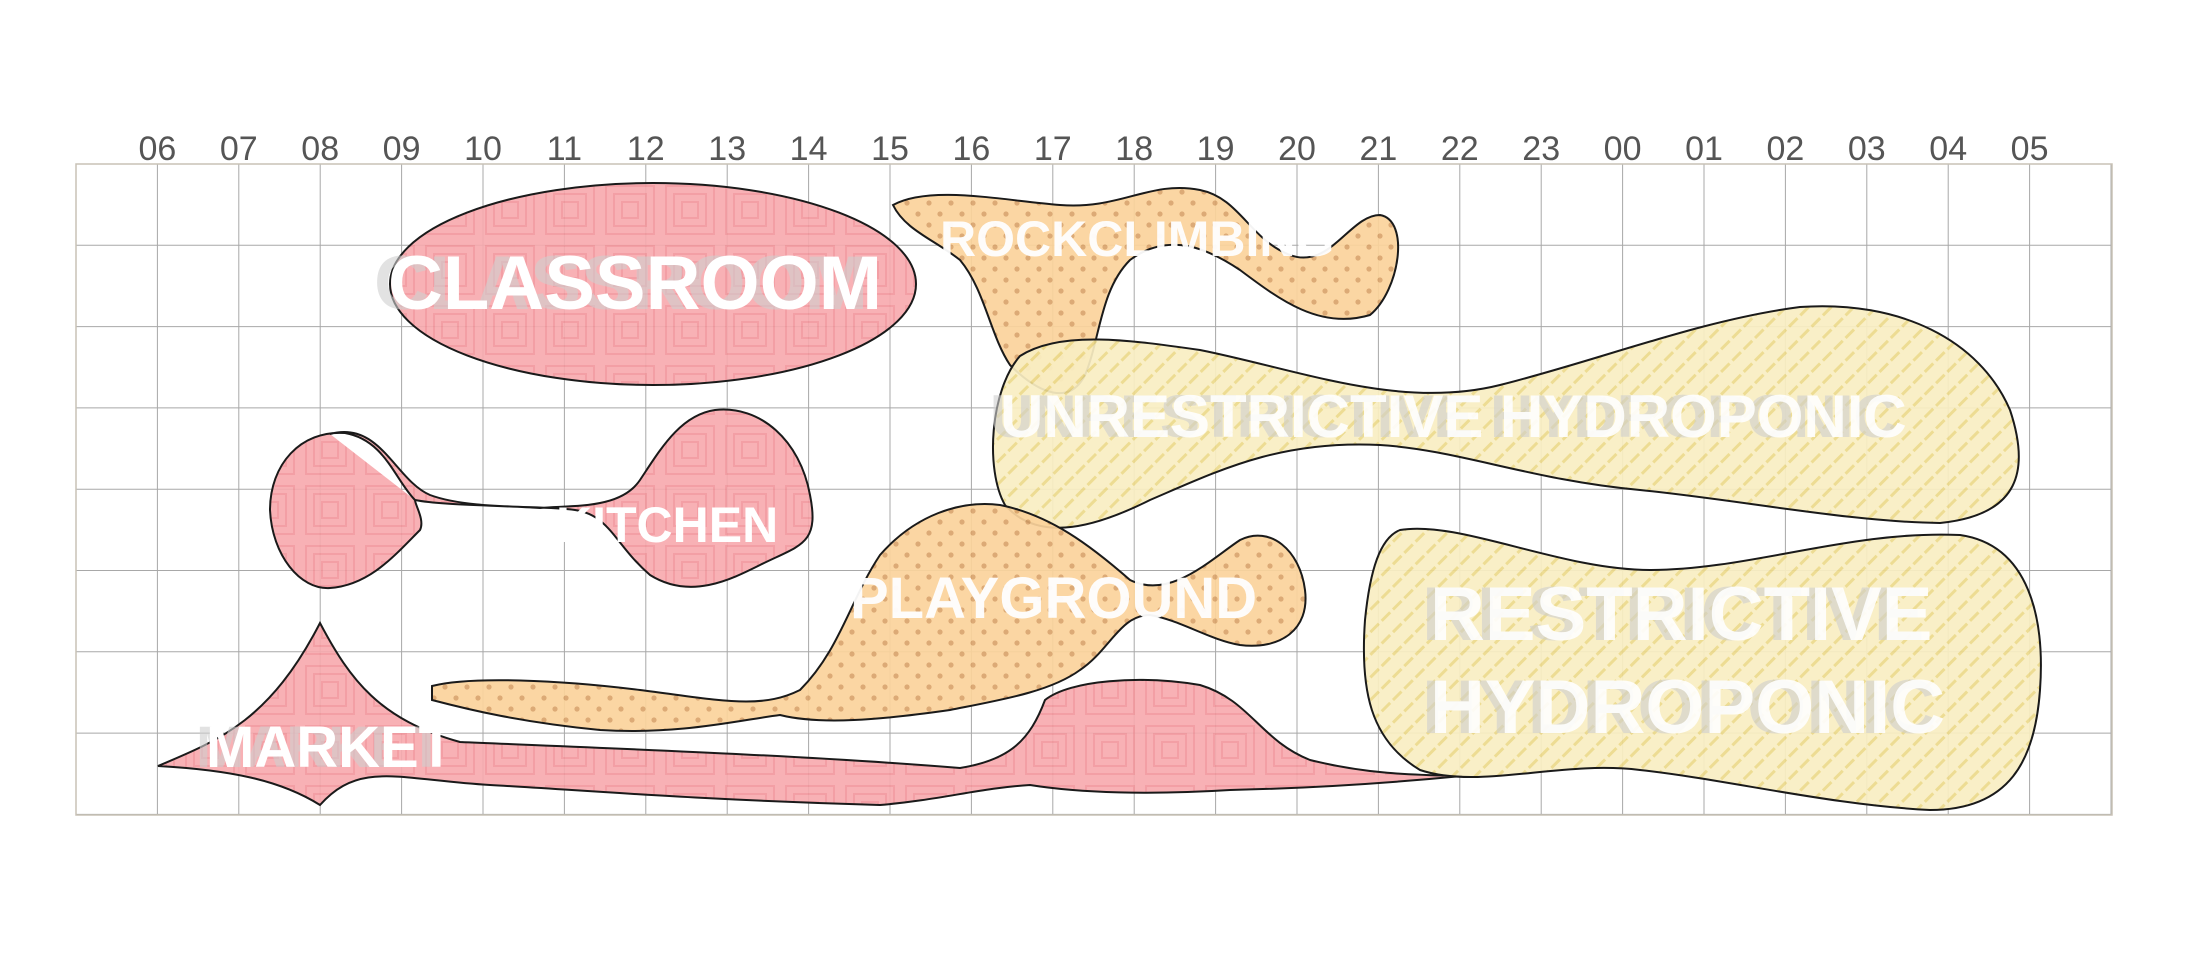 The width and height of the screenshot is (2185, 979). What do you see at coordinates (320, 149) in the screenshot?
I see `hour-label: 08` at bounding box center [320, 149].